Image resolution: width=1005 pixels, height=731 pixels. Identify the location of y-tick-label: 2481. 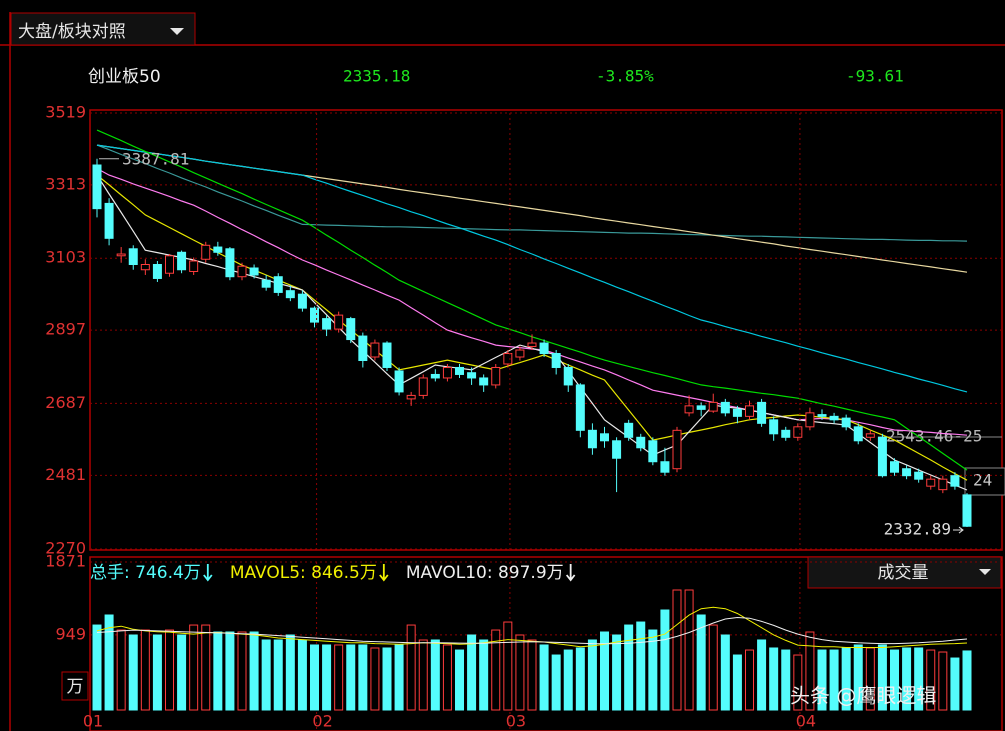
(65, 474).